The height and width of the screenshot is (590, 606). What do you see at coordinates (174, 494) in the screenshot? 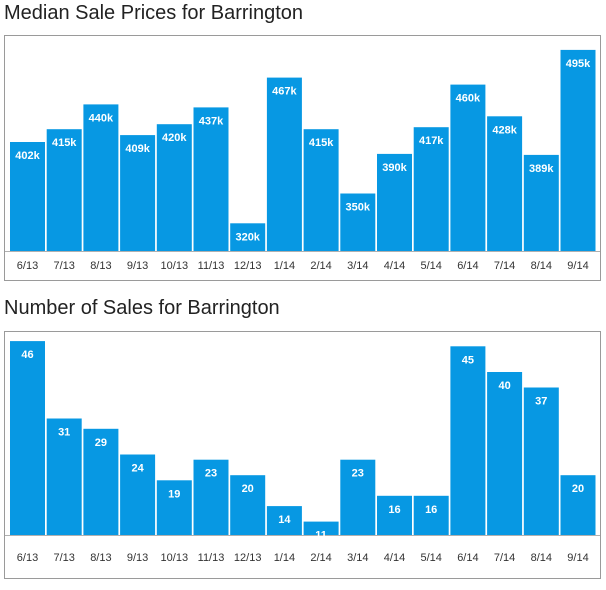
I see `bar-value-label: 19` at bounding box center [174, 494].